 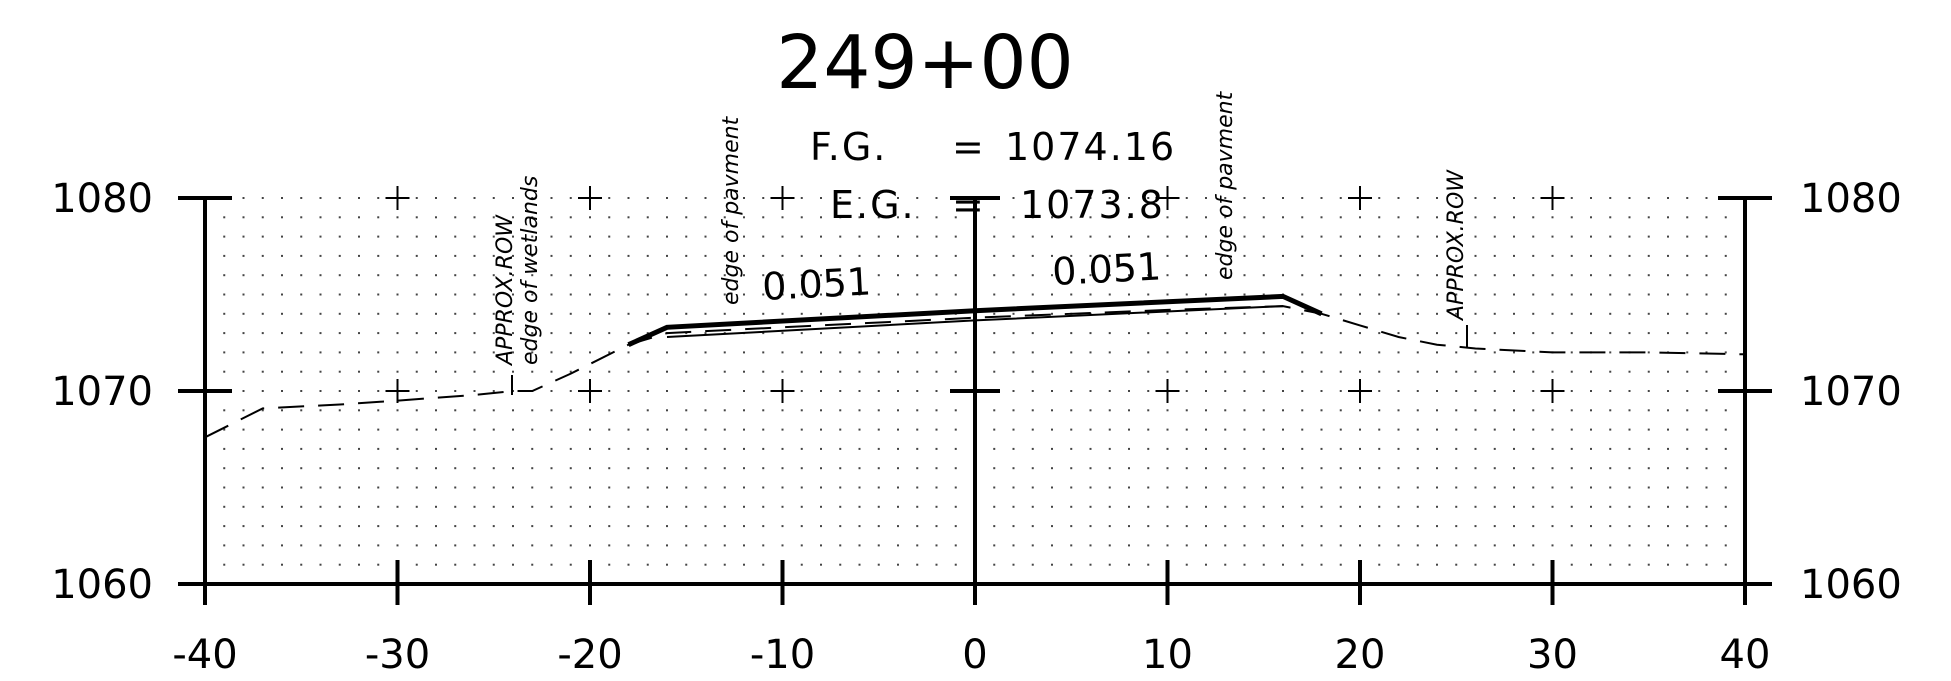 What do you see at coordinates (1106, 269) in the screenshot?
I see `slope-label-right: 0.051` at bounding box center [1106, 269].